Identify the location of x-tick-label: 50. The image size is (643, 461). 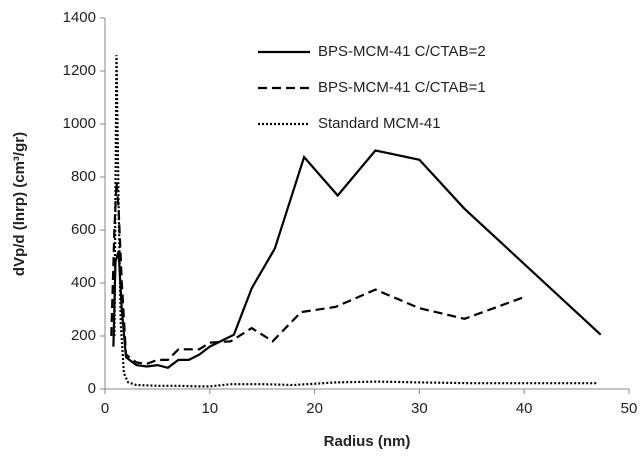
(629, 408).